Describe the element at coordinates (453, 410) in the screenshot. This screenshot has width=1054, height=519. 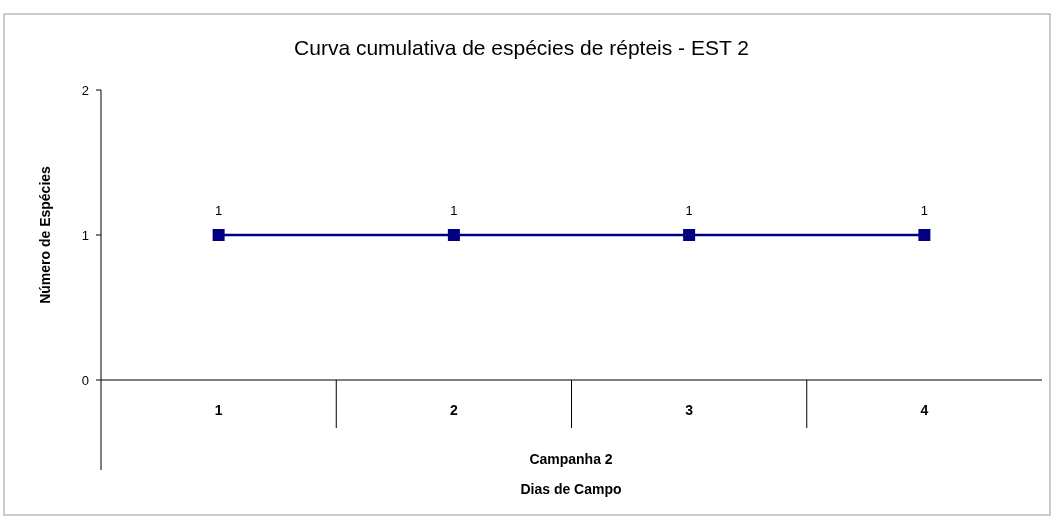
I see `x-tick-label: 2` at that location.